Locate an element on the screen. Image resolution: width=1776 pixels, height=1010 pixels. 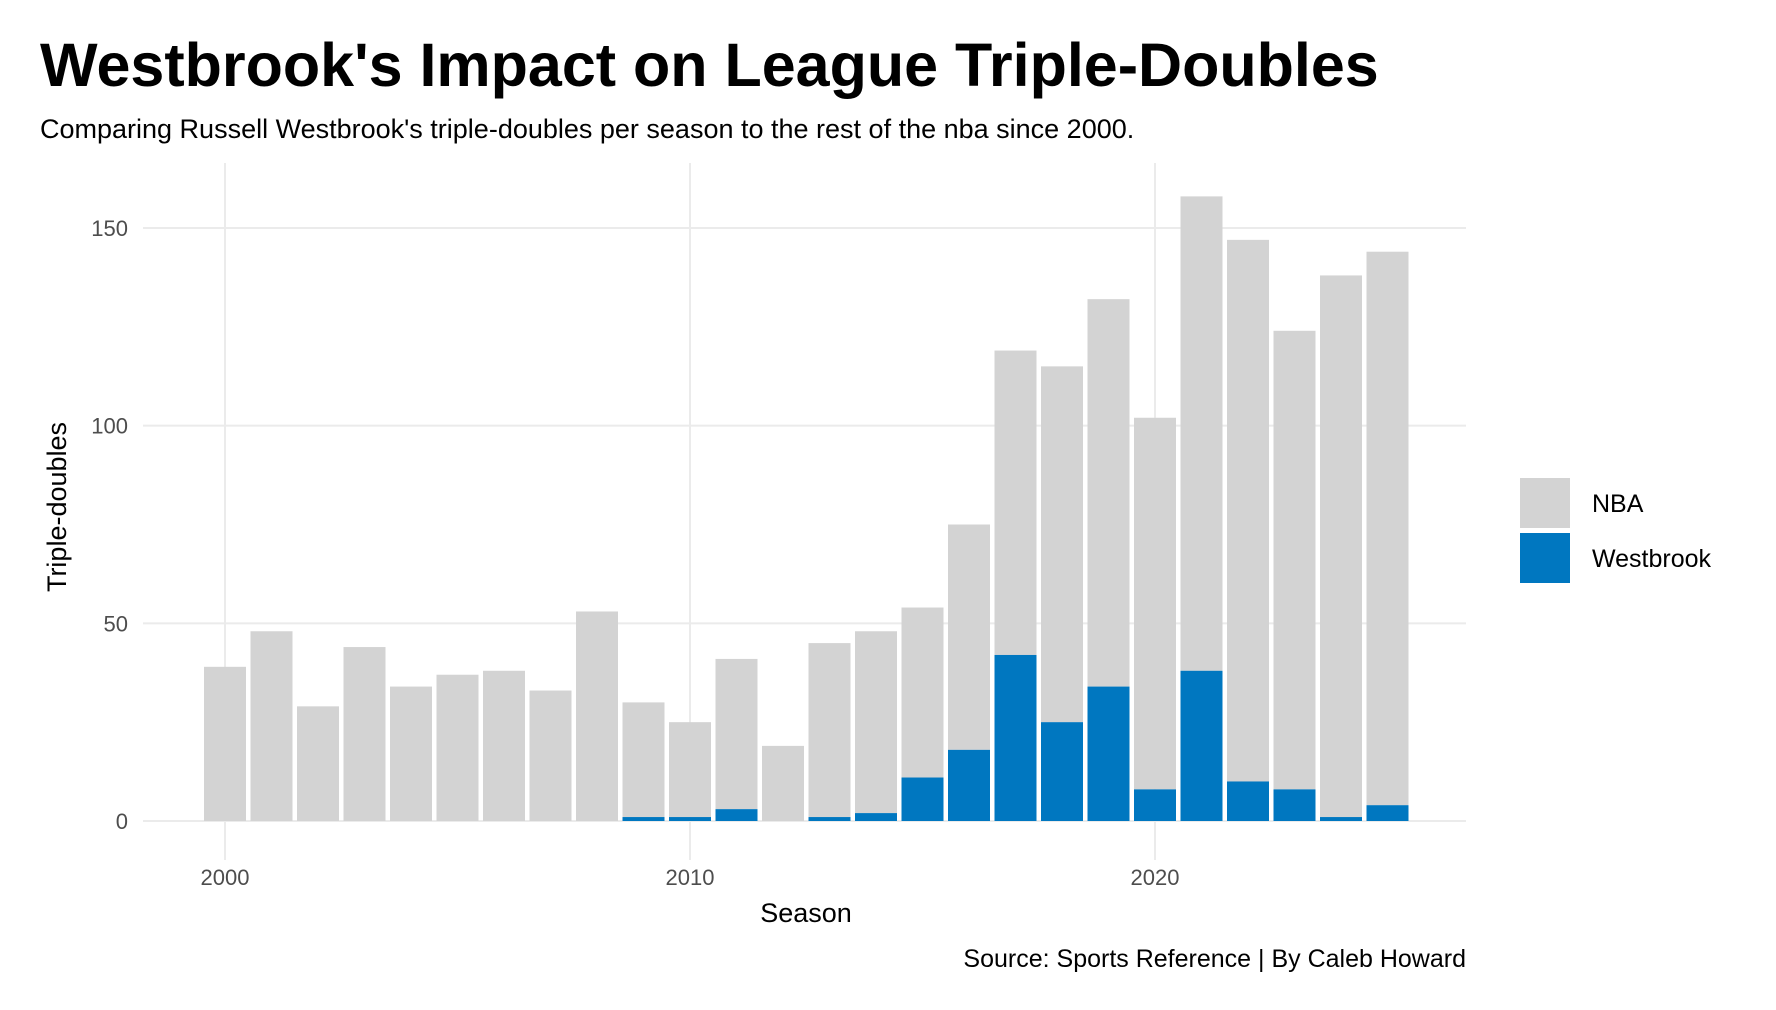
legend-label-nba: NBA is located at coordinates (1618, 504).